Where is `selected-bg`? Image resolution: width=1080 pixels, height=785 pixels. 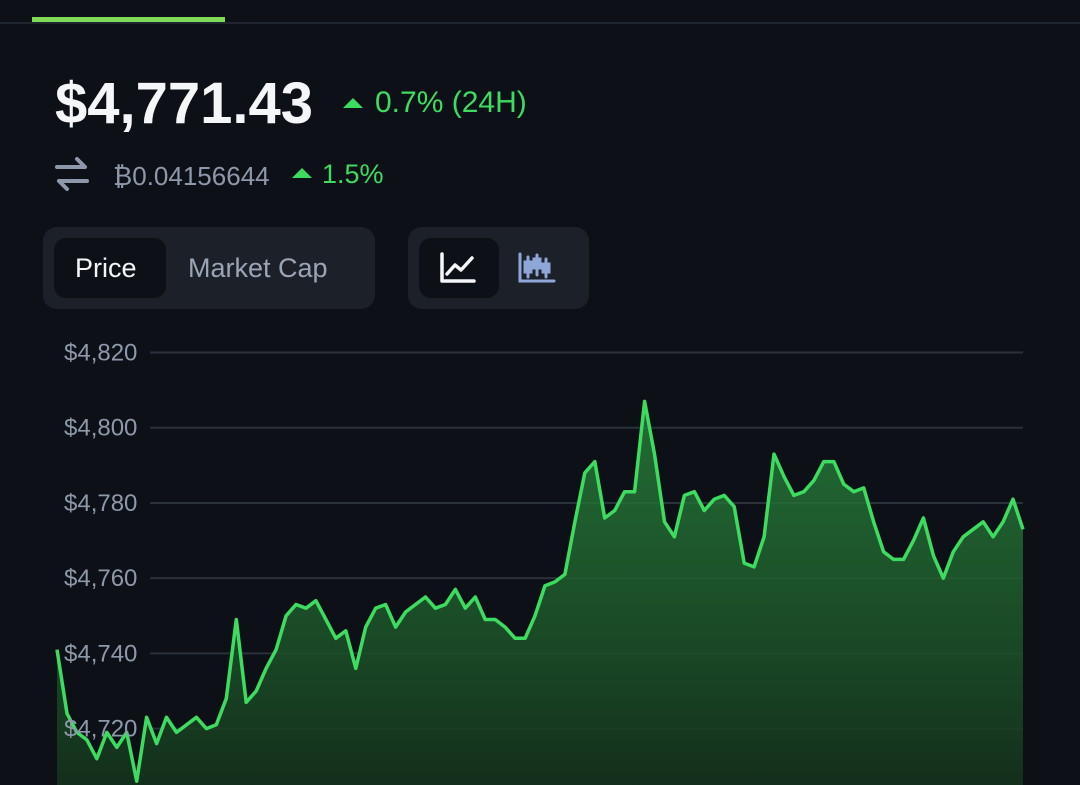 selected-bg is located at coordinates (110, 268).